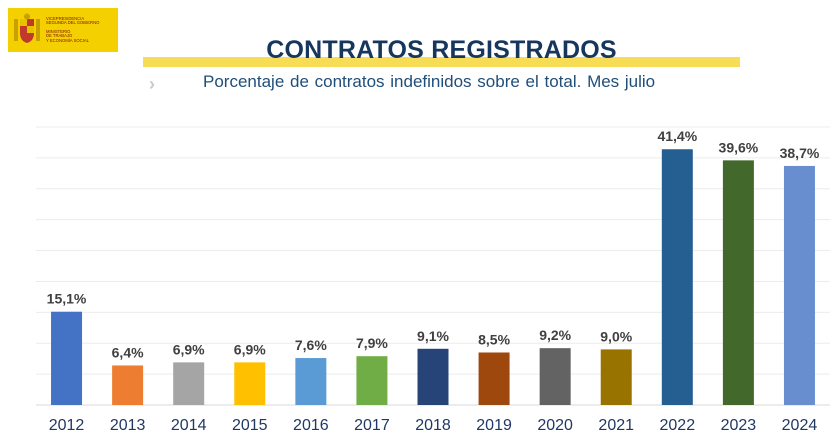 The image size is (834, 446). I want to click on bar-group-2022: 41,4% 2022, so click(677, 281).